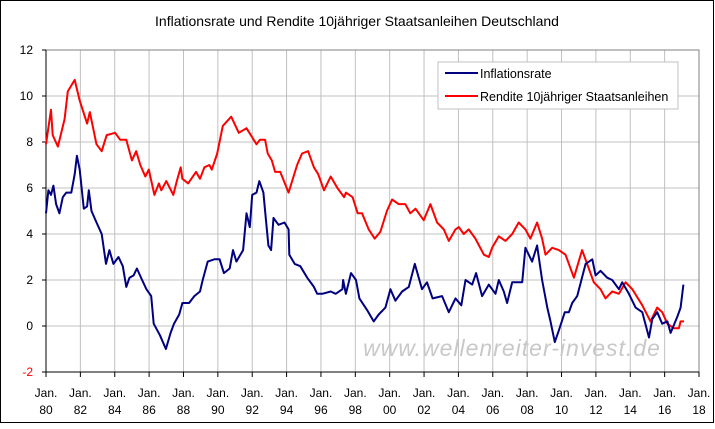  Describe the element at coordinates (218, 410) in the screenshot. I see `x-tick-label-year: 90` at that location.